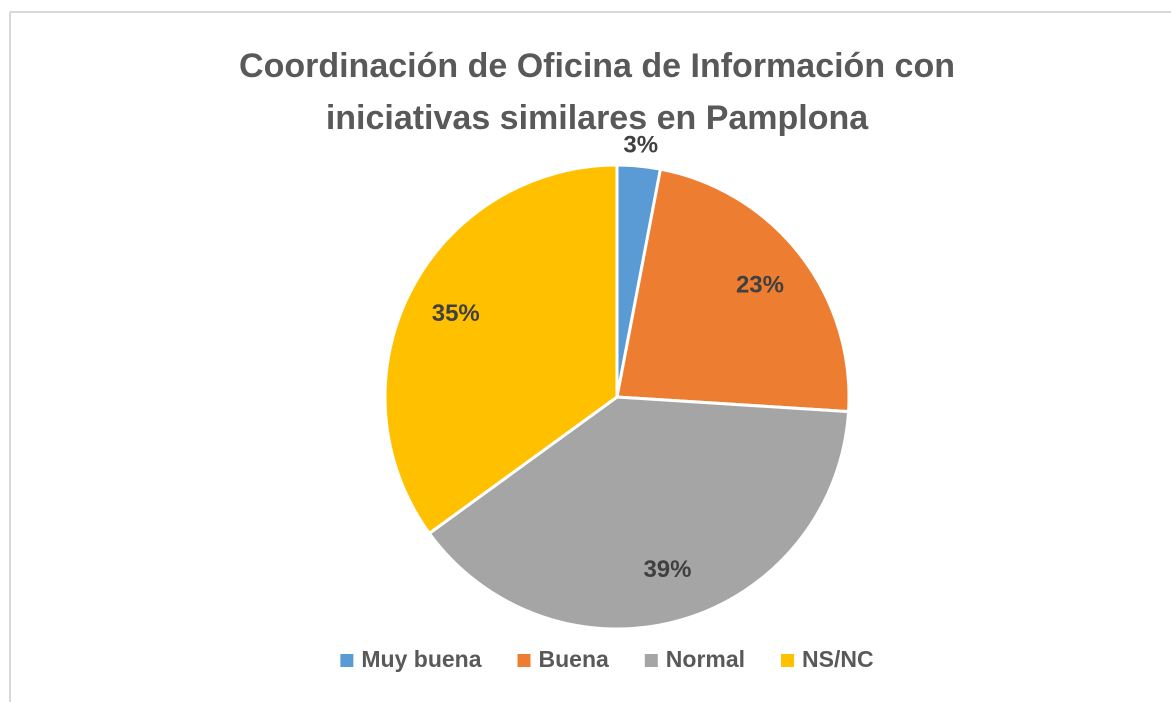 The height and width of the screenshot is (702, 1171). Describe the element at coordinates (705, 659) in the screenshot. I see `legend-label: Normal` at that location.